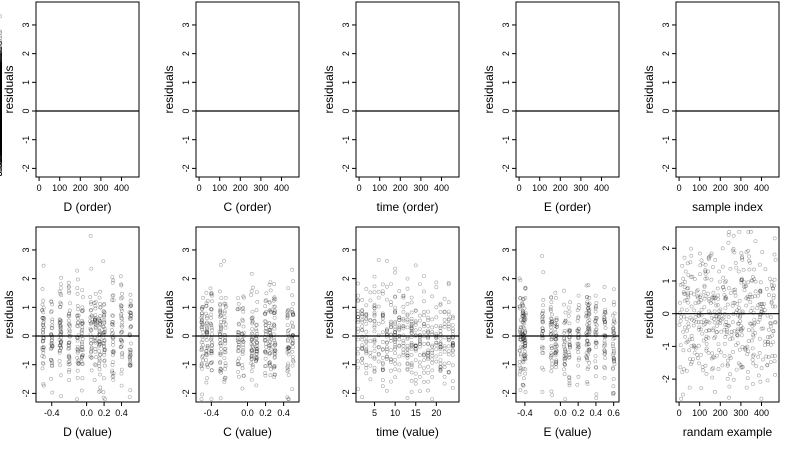 The height and width of the screenshot is (450, 800). Describe the element at coordinates (186, 168) in the screenshot. I see `y-tick-label: -2` at that location.